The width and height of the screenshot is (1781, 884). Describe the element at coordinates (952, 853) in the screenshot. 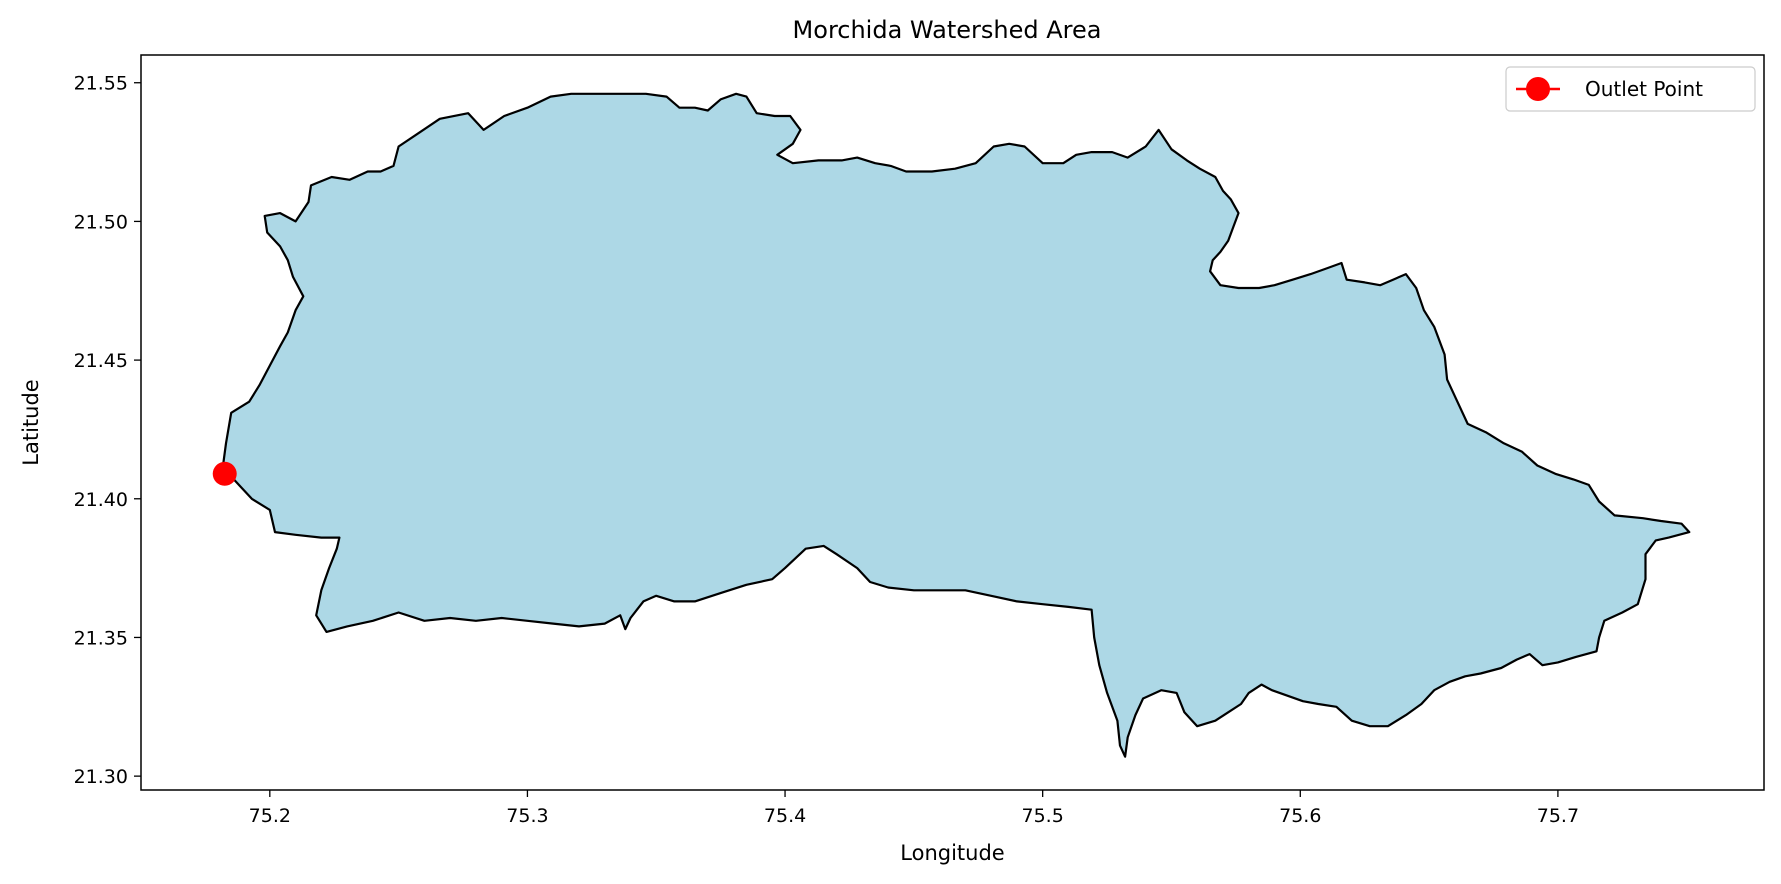

I see `x-axis-label: Longitude` at that location.